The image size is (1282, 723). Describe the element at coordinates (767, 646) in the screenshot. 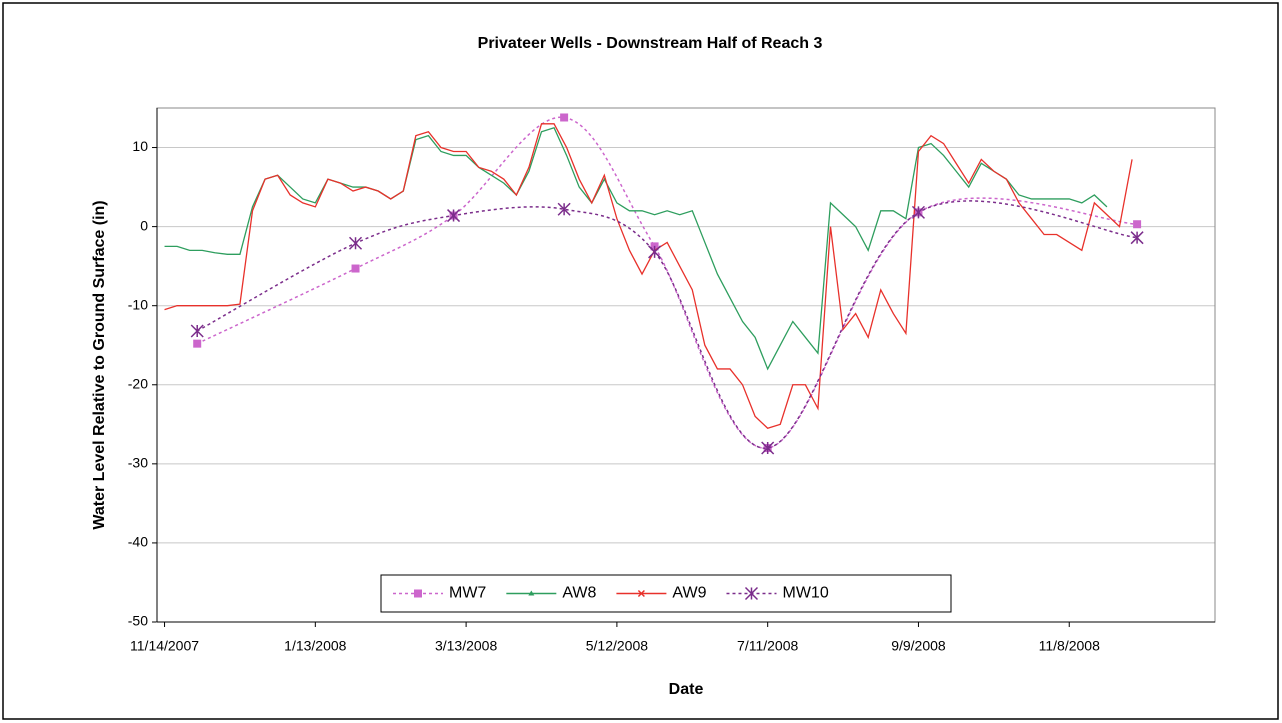

I see `x-tick-label: 7/11/2008` at that location.